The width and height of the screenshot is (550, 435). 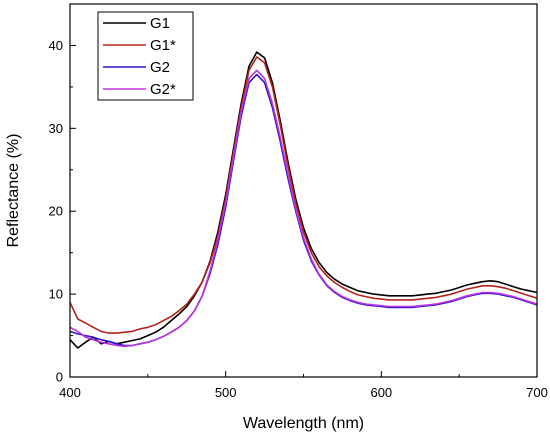 I want to click on x-tick-label: 400, so click(x=70, y=392).